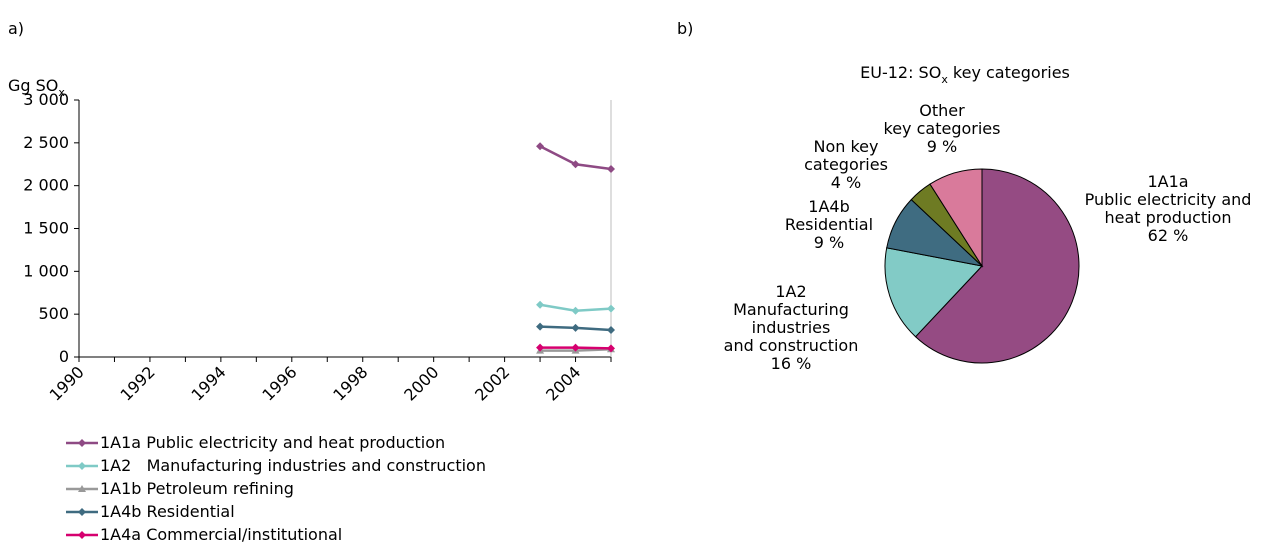 Image resolution: width=1267 pixels, height=547 pixels. Describe the element at coordinates (846, 164) in the screenshot. I see `pie-slice-label: Non key categories 4 %` at that location.